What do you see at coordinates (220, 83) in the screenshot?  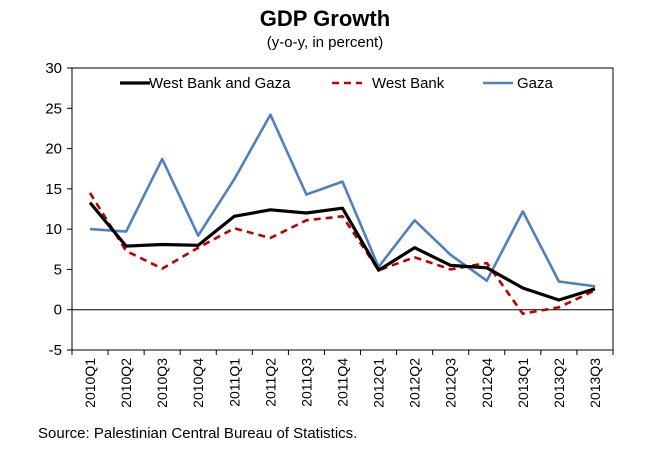 I see `legend-label: West Bank and Gaza` at bounding box center [220, 83].